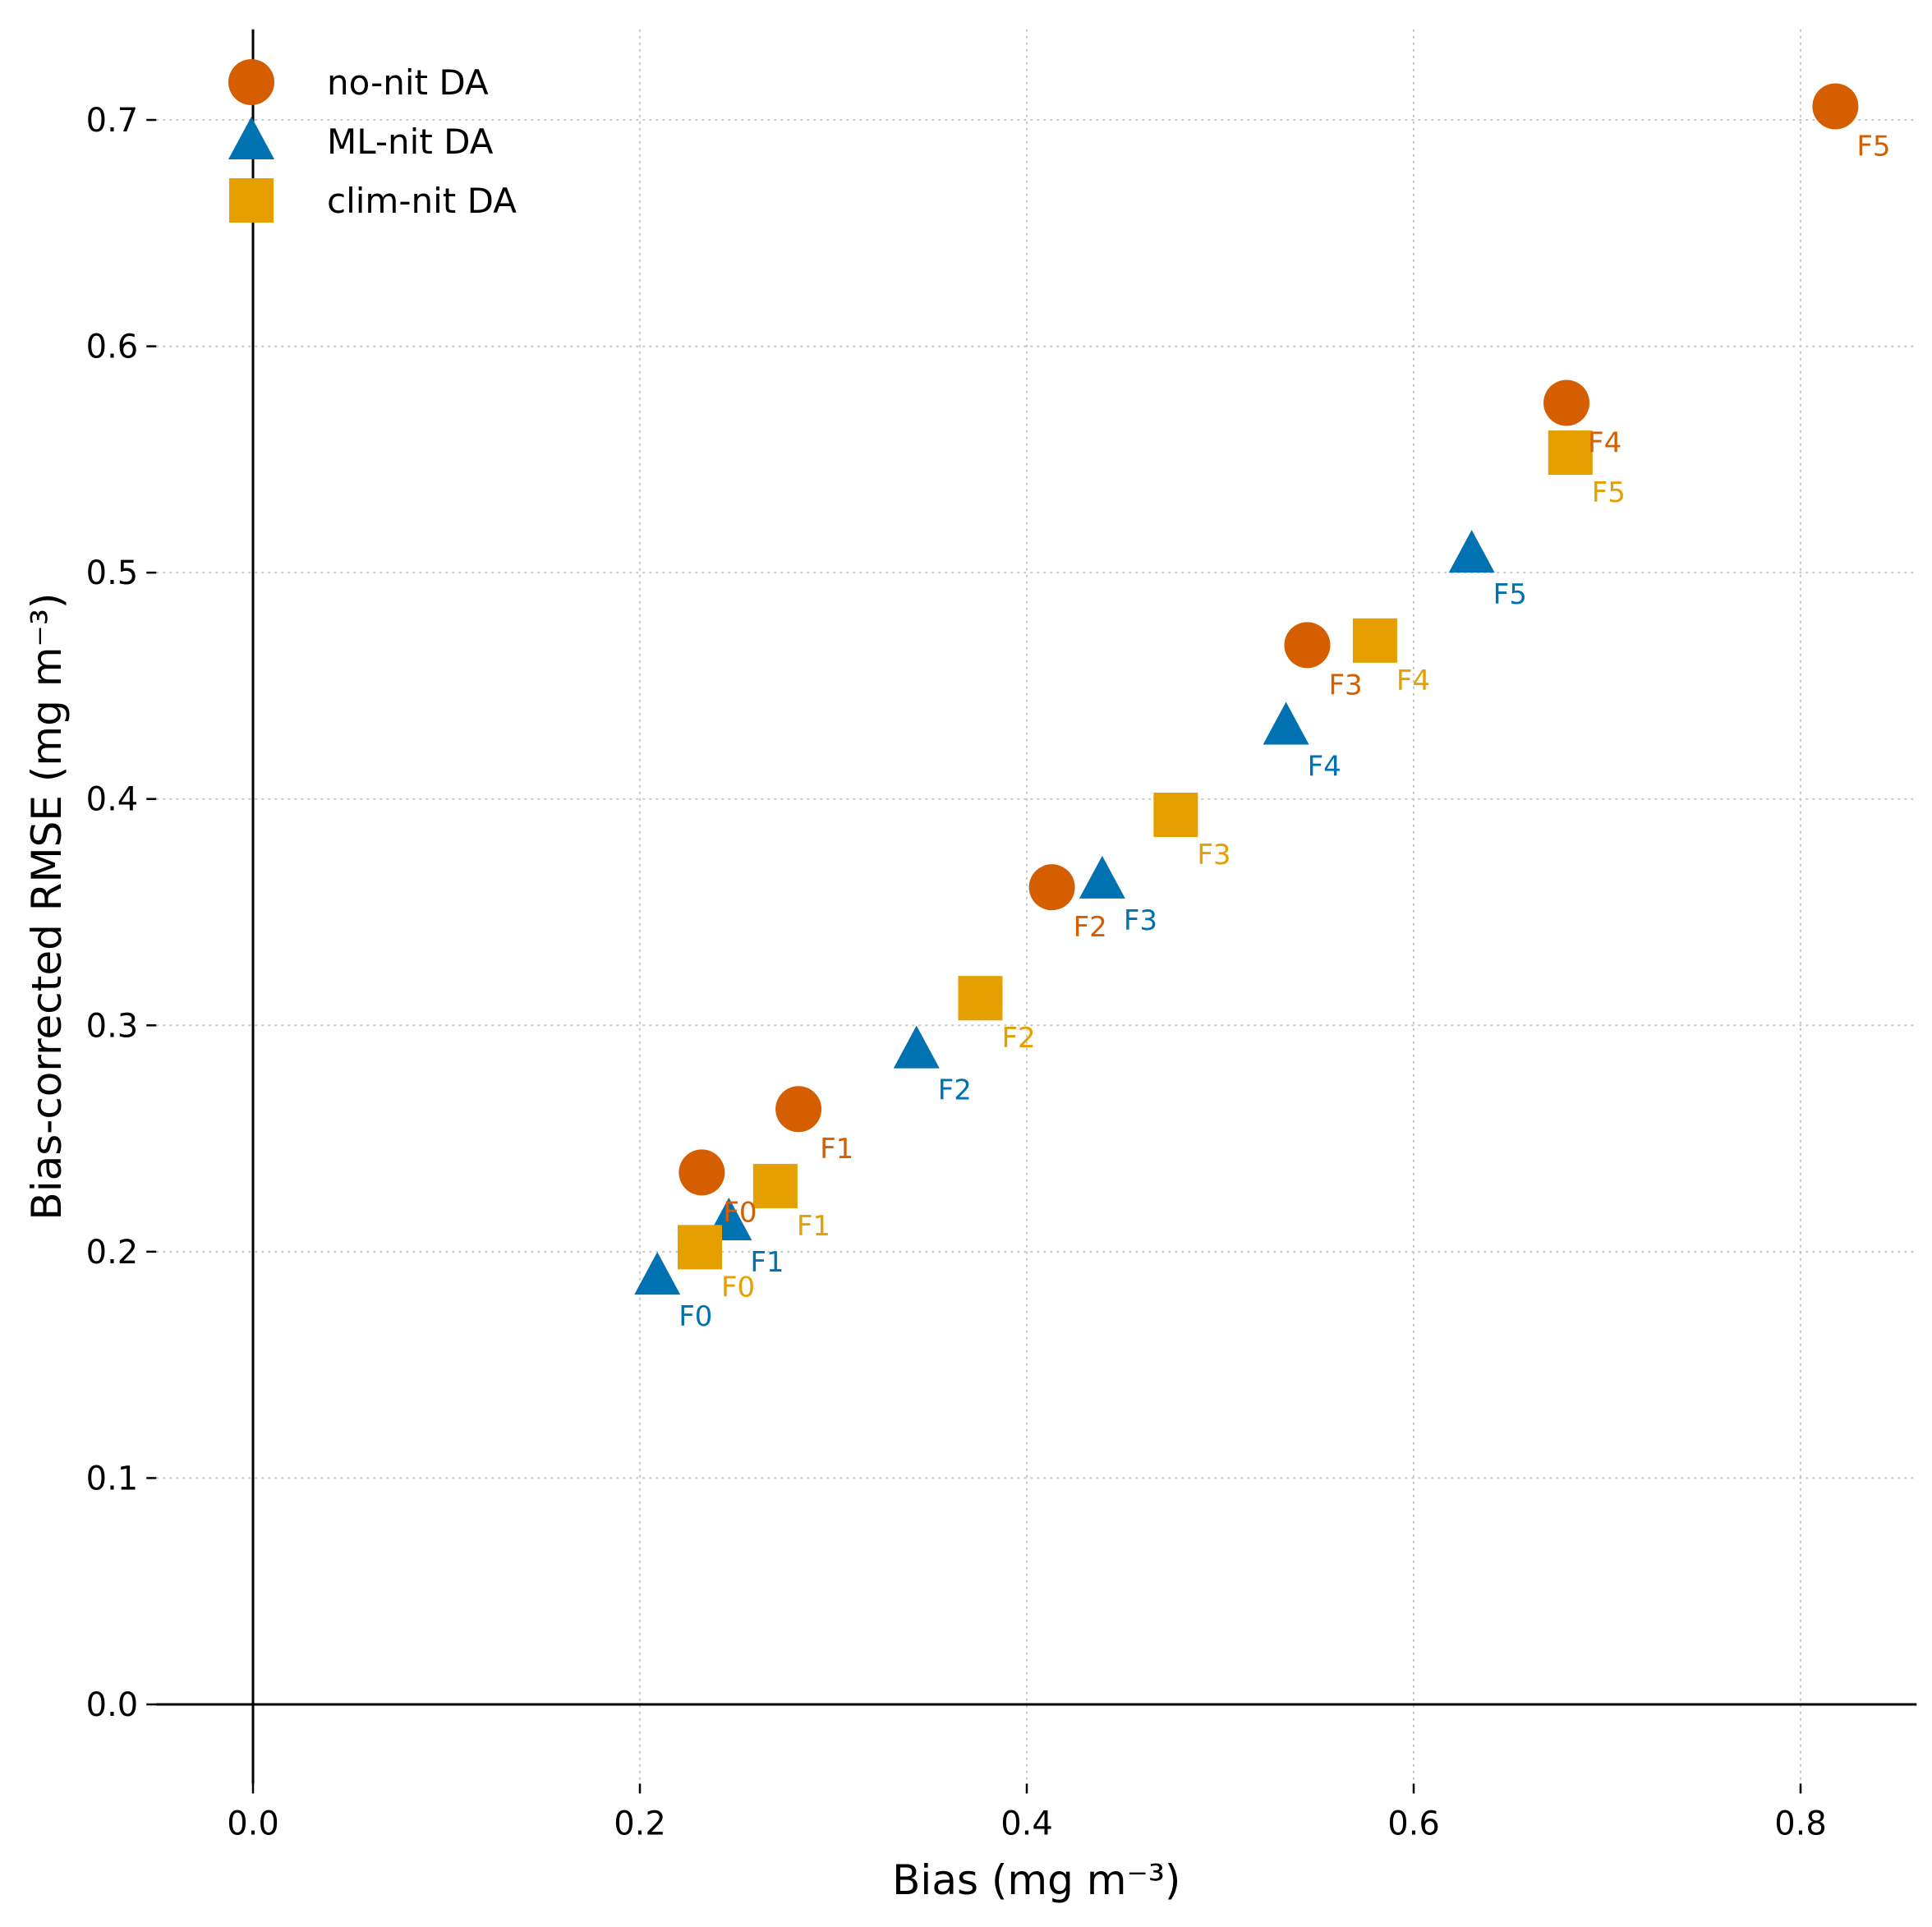 The image size is (1932, 1927). I want to click on y-tick-label: 0.1, so click(112, 1478).